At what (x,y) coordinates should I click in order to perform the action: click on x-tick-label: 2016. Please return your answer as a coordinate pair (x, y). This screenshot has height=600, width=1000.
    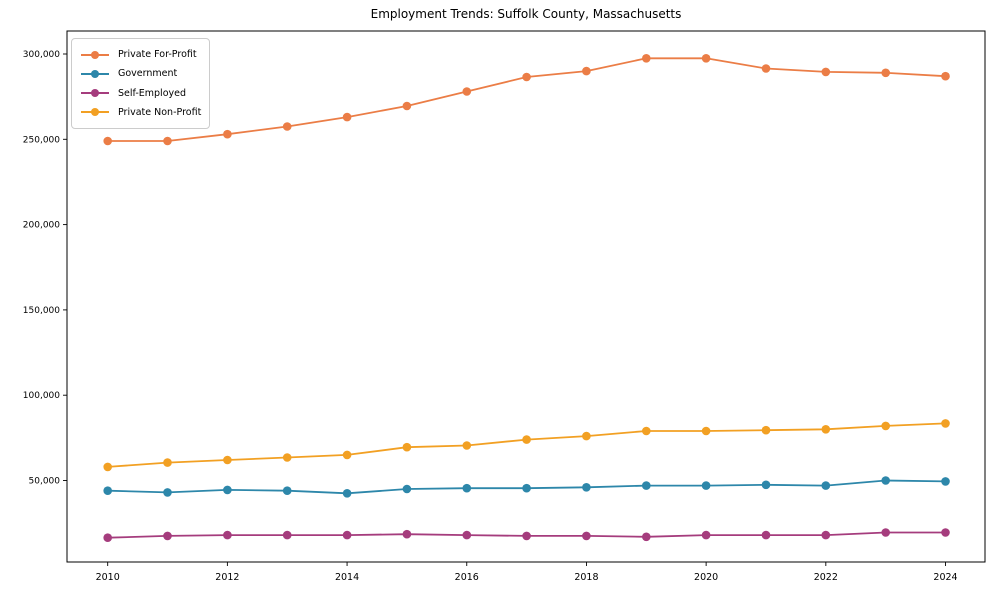
    Looking at the image, I should click on (467, 577).